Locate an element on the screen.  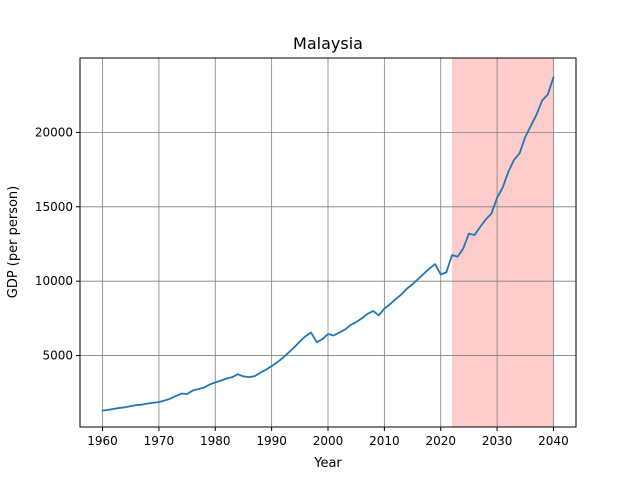
y-axis-label: GDP (per person) is located at coordinates (13, 242).